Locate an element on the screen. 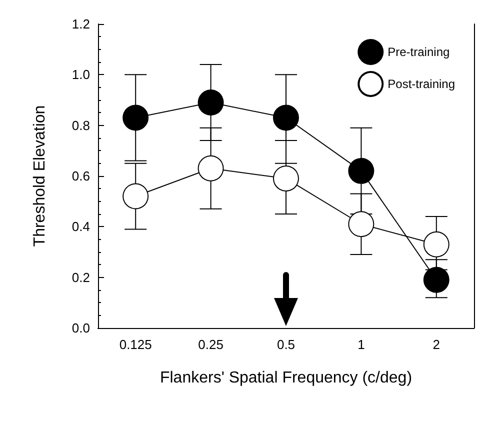 This screenshot has width=480, height=430. y-tick-label: 0.4 is located at coordinates (81, 226).